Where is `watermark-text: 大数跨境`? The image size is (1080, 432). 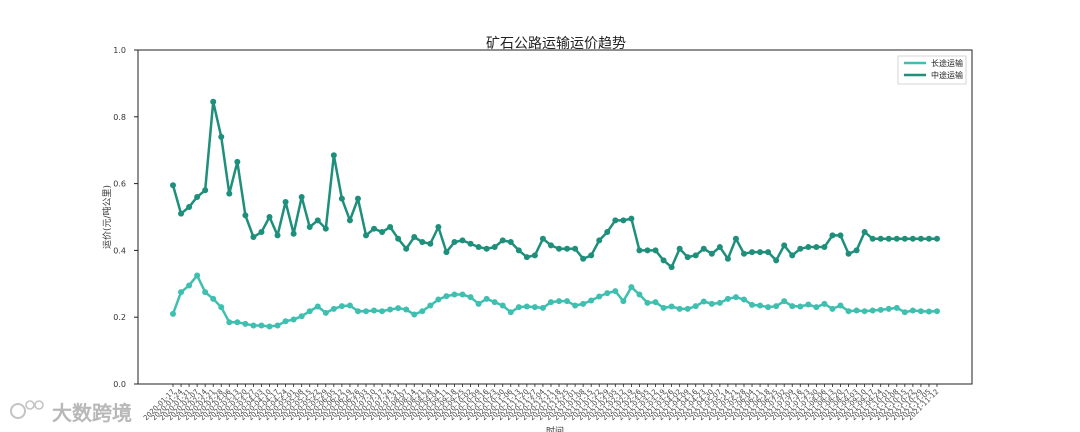
watermark-text: 大数跨境 is located at coordinates (92, 413).